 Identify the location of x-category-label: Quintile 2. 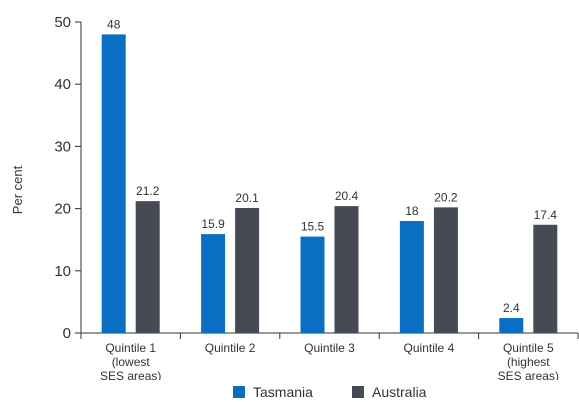
(230, 348).